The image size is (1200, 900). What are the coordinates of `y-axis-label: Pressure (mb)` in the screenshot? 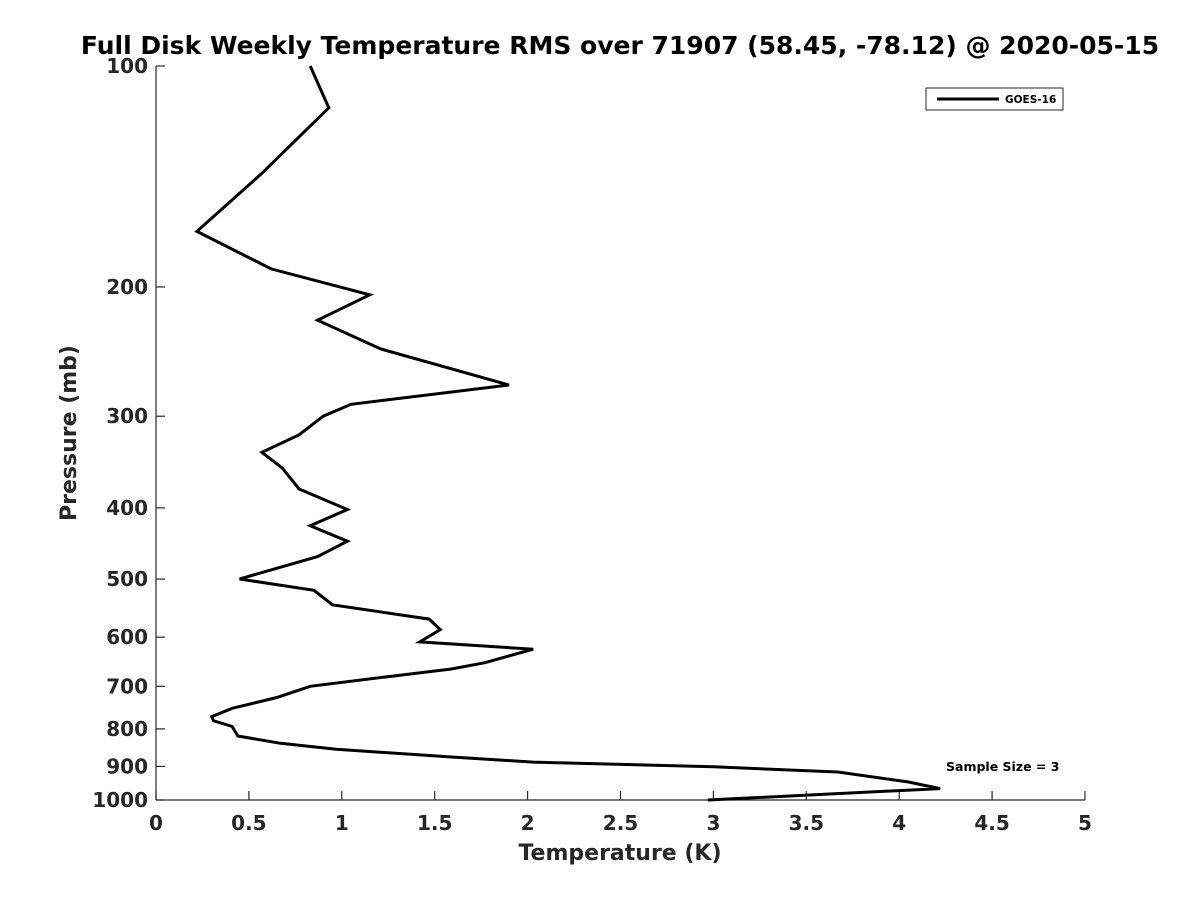 It's located at (69, 433).